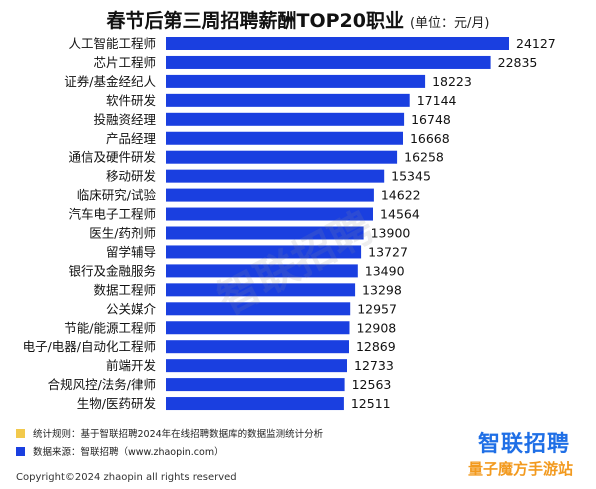 The width and height of the screenshot is (596, 489). Describe the element at coordinates (112, 157) in the screenshot. I see `category-label: 通信及硬件研发` at that location.